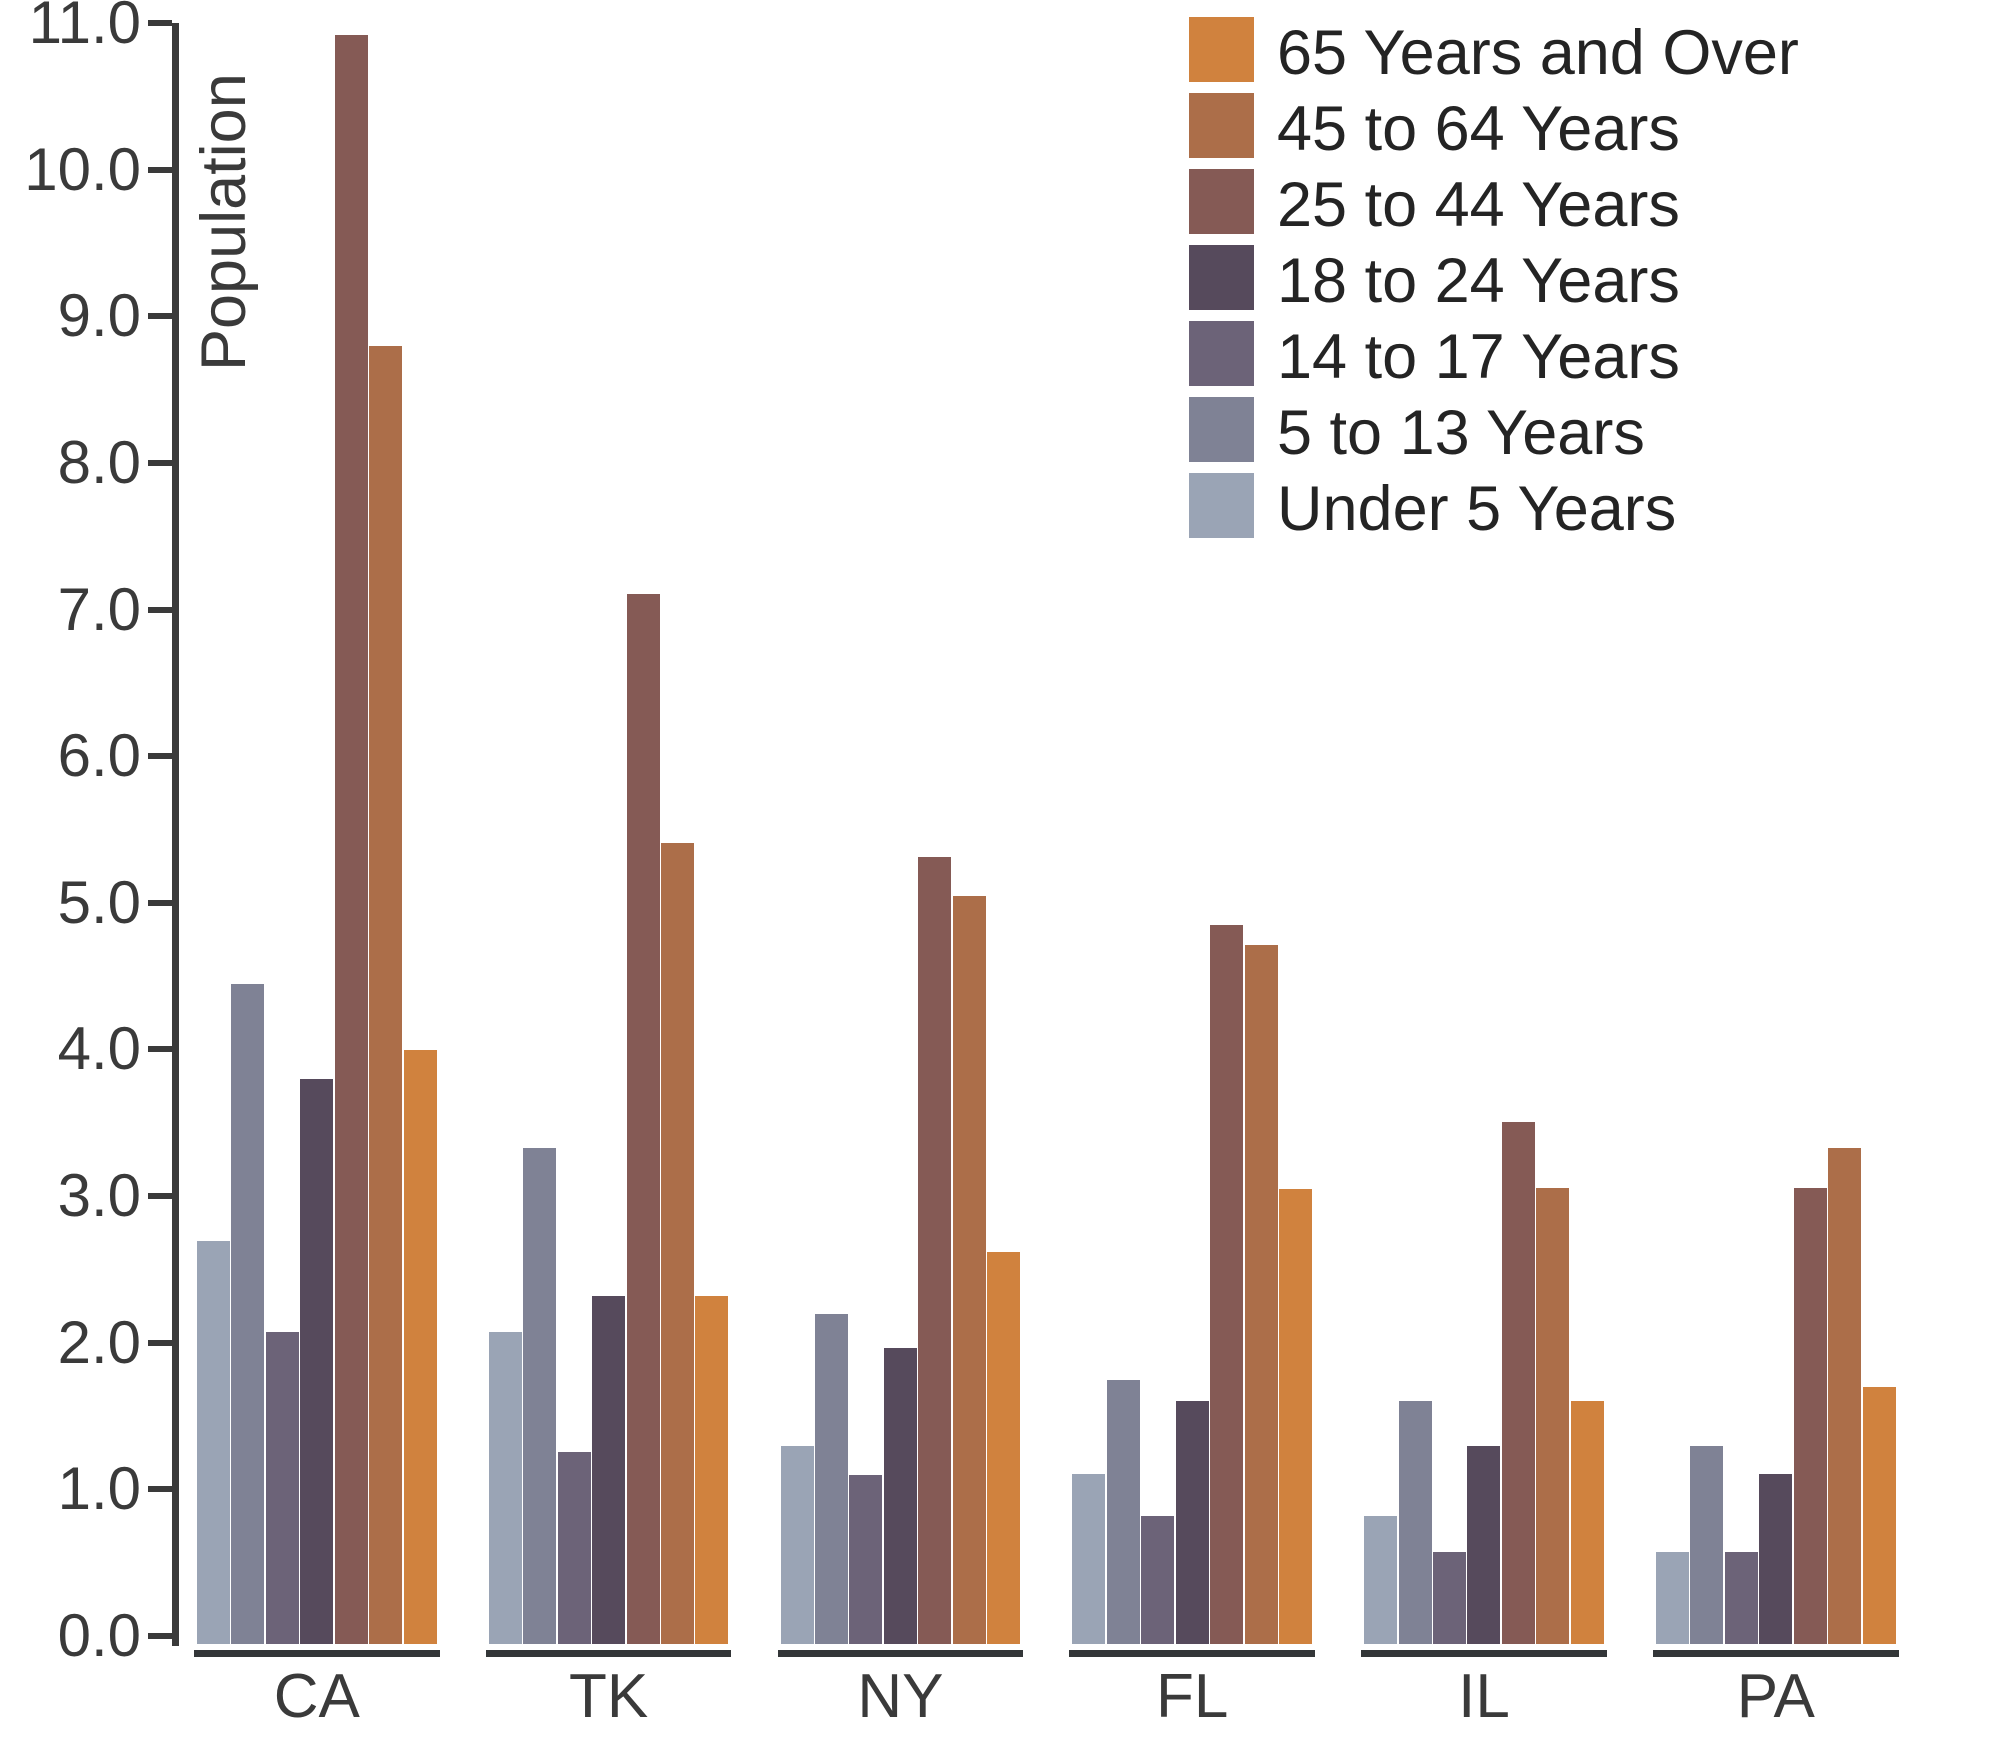  Describe the element at coordinates (1775, 1696) in the screenshot. I see `x-axis-label-pa: PA` at that location.